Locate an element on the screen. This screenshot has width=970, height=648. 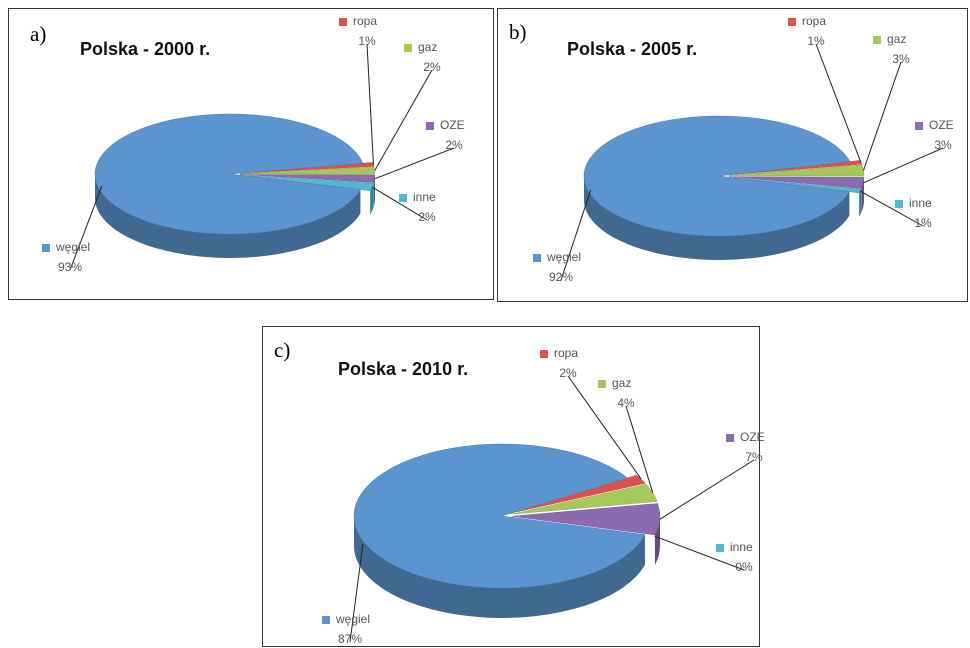
value-label: 87% is located at coordinates (350, 639).